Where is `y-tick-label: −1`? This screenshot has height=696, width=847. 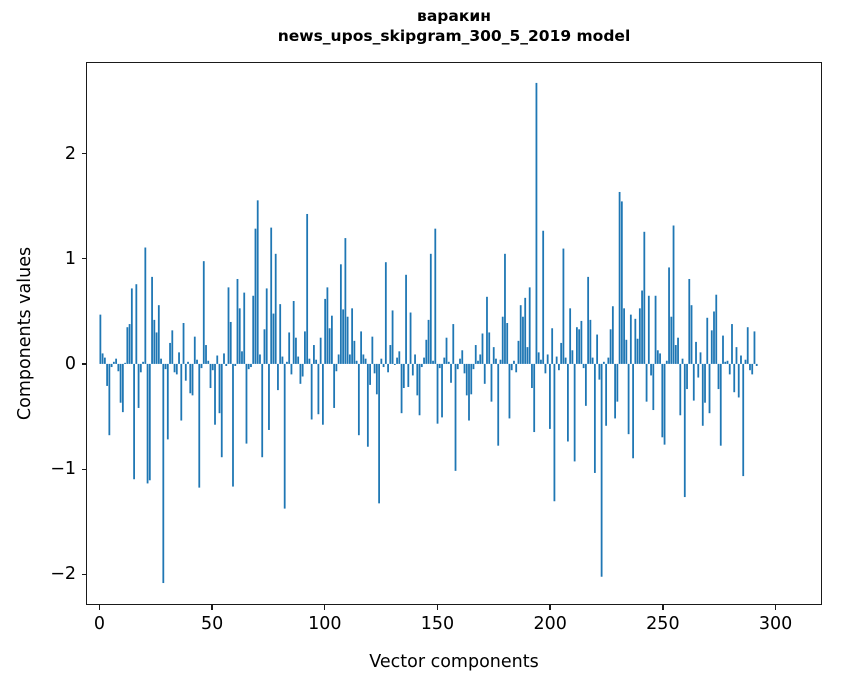 y-tick-label: −1 is located at coordinates (63, 469).